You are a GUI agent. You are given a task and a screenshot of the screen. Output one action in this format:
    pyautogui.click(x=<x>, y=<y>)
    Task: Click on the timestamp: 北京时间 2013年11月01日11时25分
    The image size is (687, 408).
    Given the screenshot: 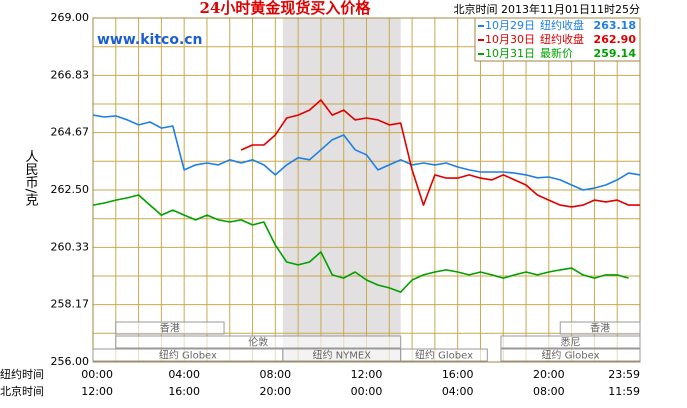 What is the action you would take?
    pyautogui.click(x=547, y=9)
    